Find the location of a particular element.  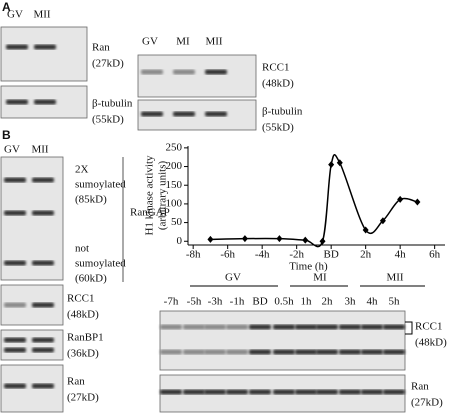

rangap-label: RanGAP is located at coordinates (150, 213).